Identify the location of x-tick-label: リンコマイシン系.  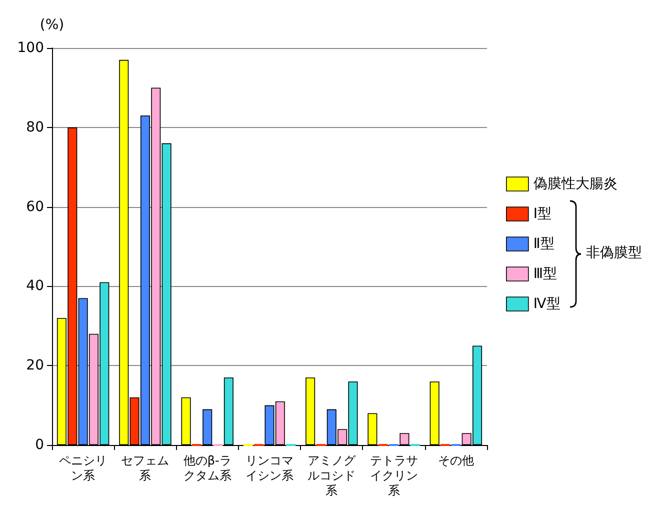
(270, 468).